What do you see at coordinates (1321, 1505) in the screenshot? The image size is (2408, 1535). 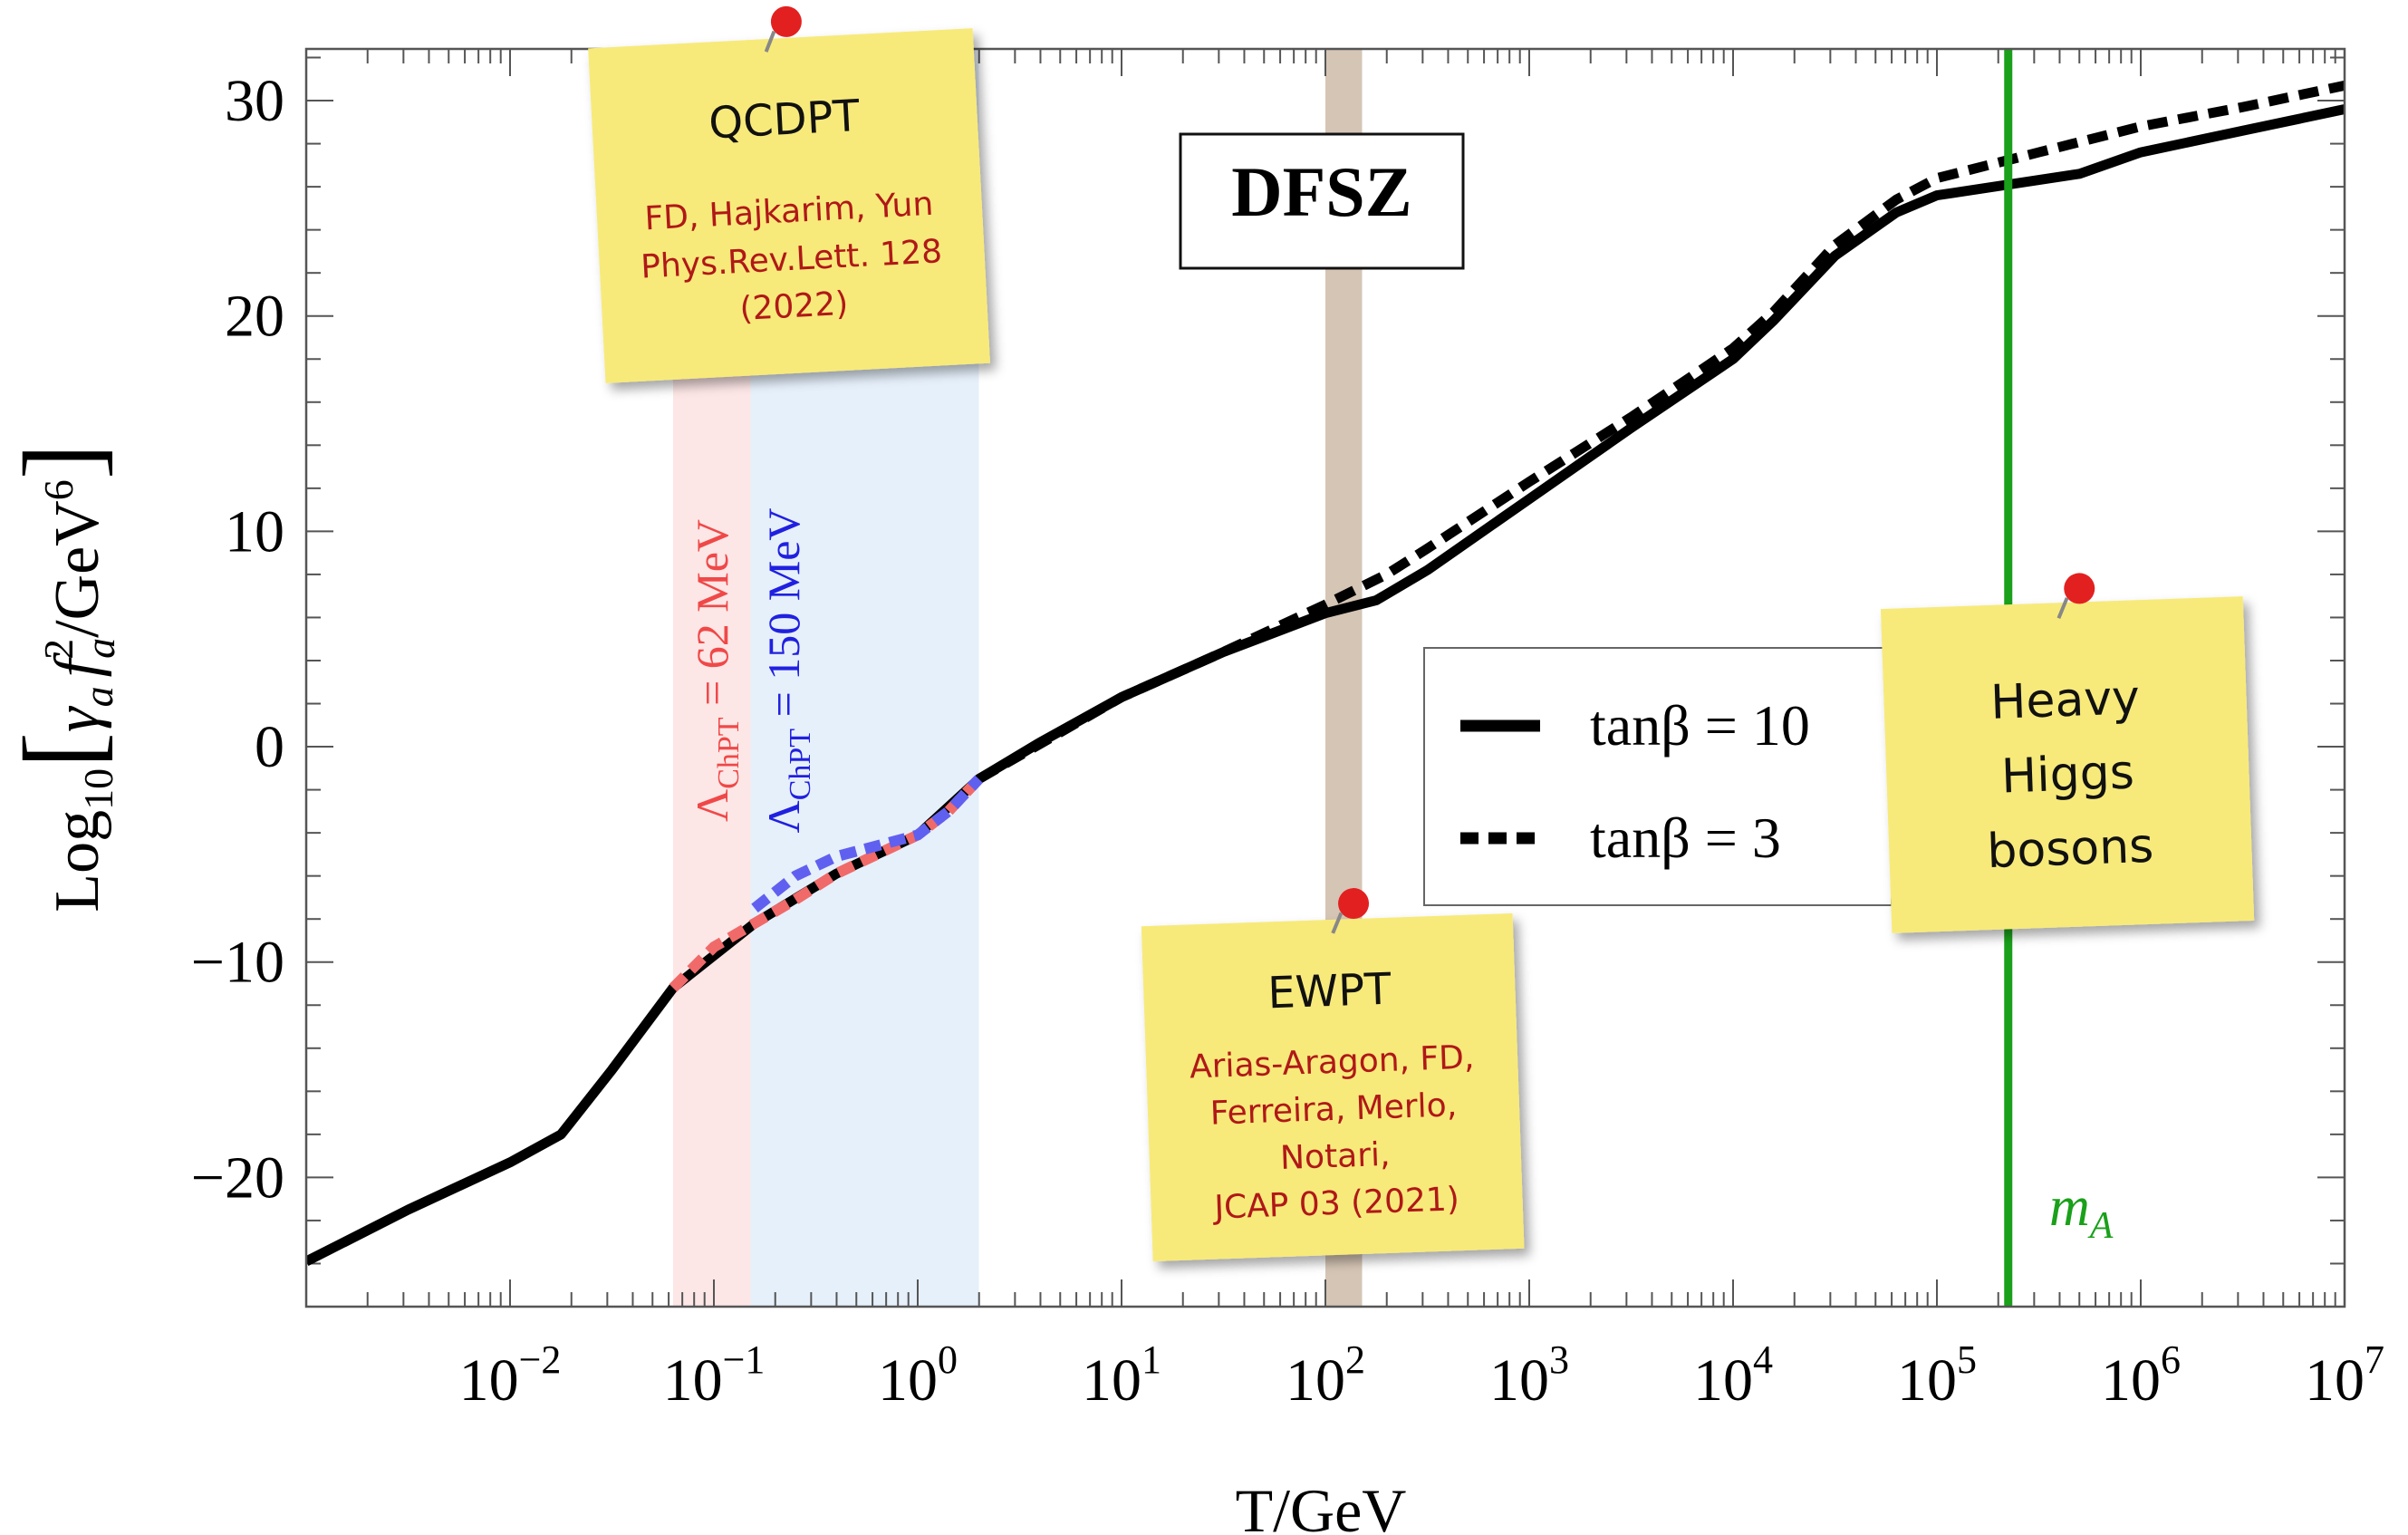 I see `x-axis-label: T/GeV` at bounding box center [1321, 1505].